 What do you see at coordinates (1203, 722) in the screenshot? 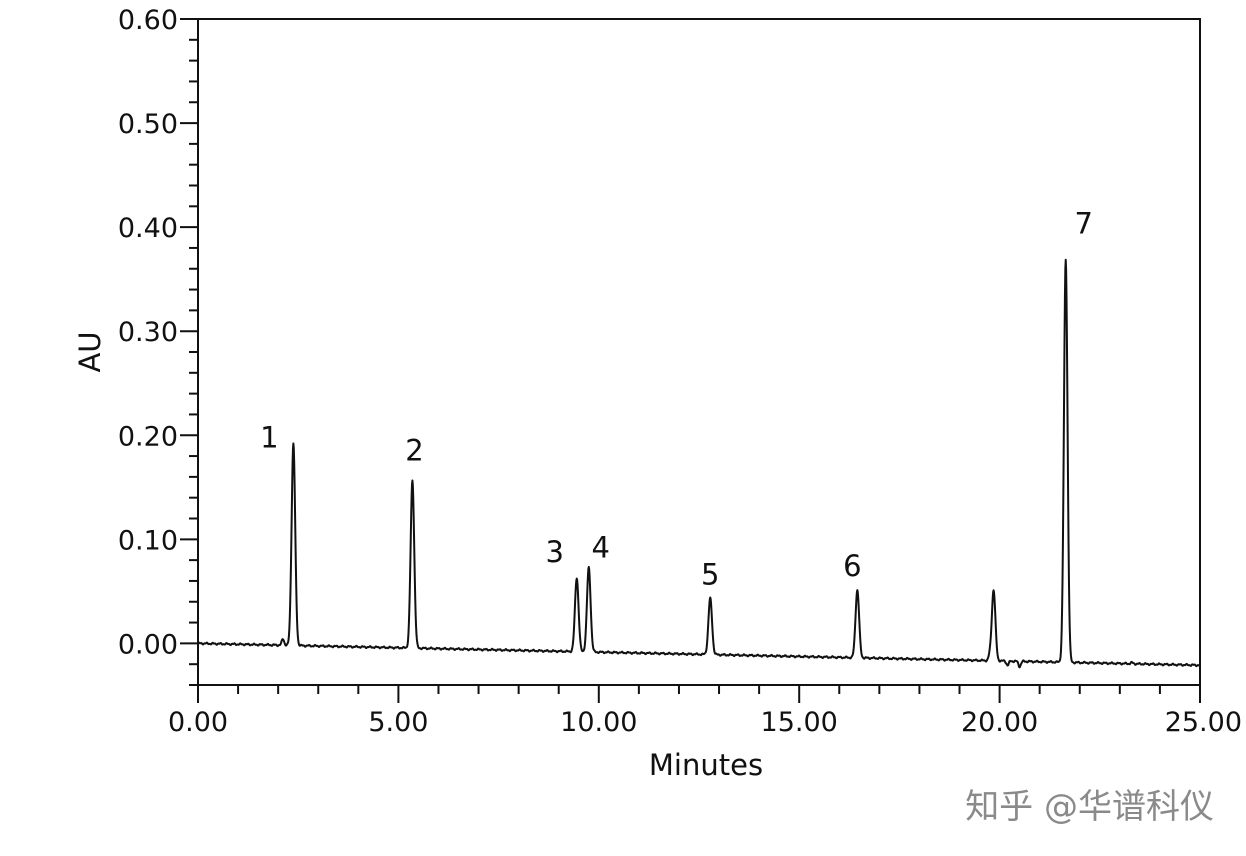
I see `x-tick-label: 25.00` at bounding box center [1203, 722].